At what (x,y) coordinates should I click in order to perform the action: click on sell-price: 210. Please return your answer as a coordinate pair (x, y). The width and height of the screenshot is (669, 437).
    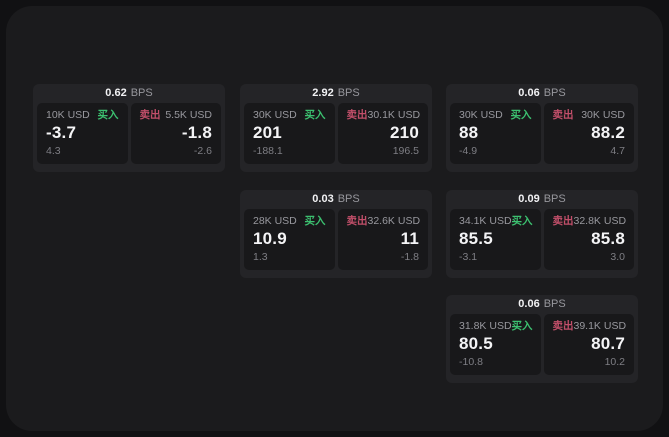
    Looking at the image, I should click on (404, 132).